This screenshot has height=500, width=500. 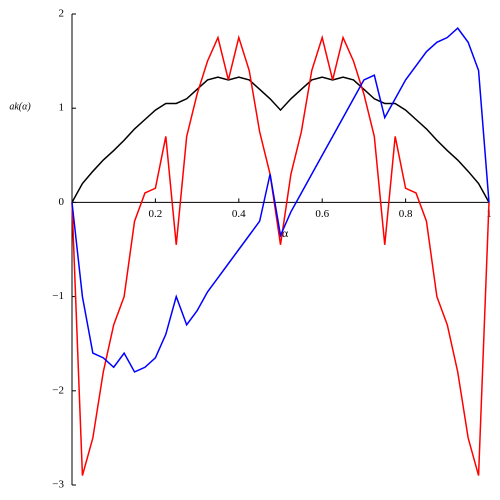 What do you see at coordinates (239, 214) in the screenshot?
I see `x-tick-label: 0.4` at bounding box center [239, 214].